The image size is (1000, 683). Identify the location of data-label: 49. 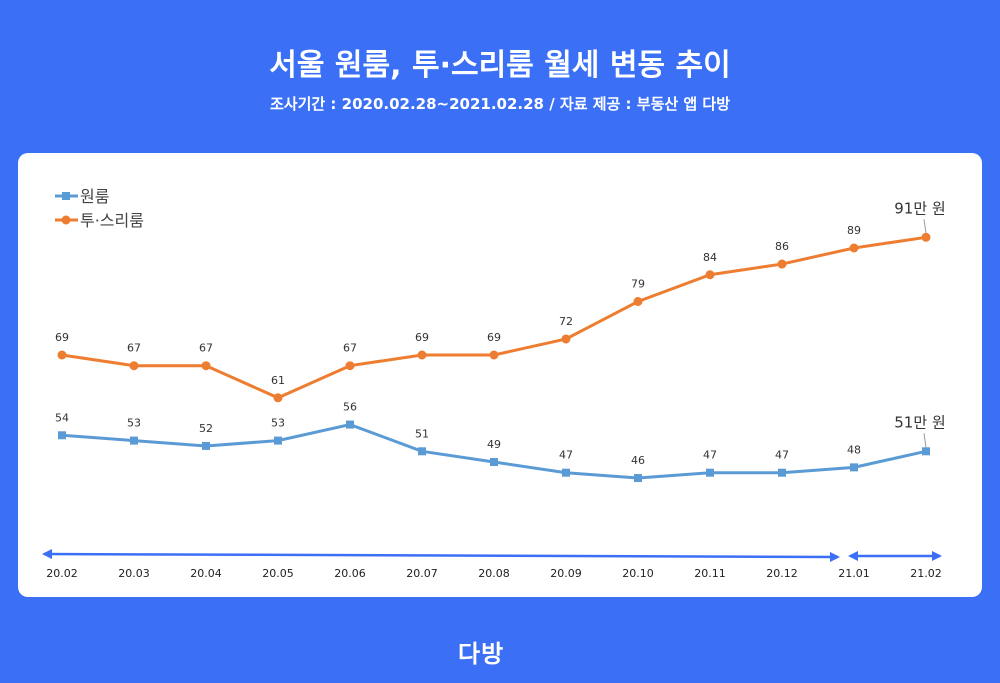
(494, 444).